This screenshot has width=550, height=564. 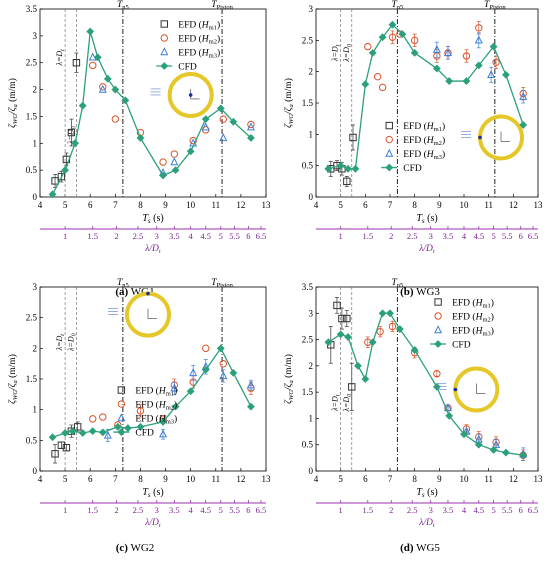 What do you see at coordinates (65, 479) in the screenshot?
I see `x-tick-label: 5` at bounding box center [65, 479].